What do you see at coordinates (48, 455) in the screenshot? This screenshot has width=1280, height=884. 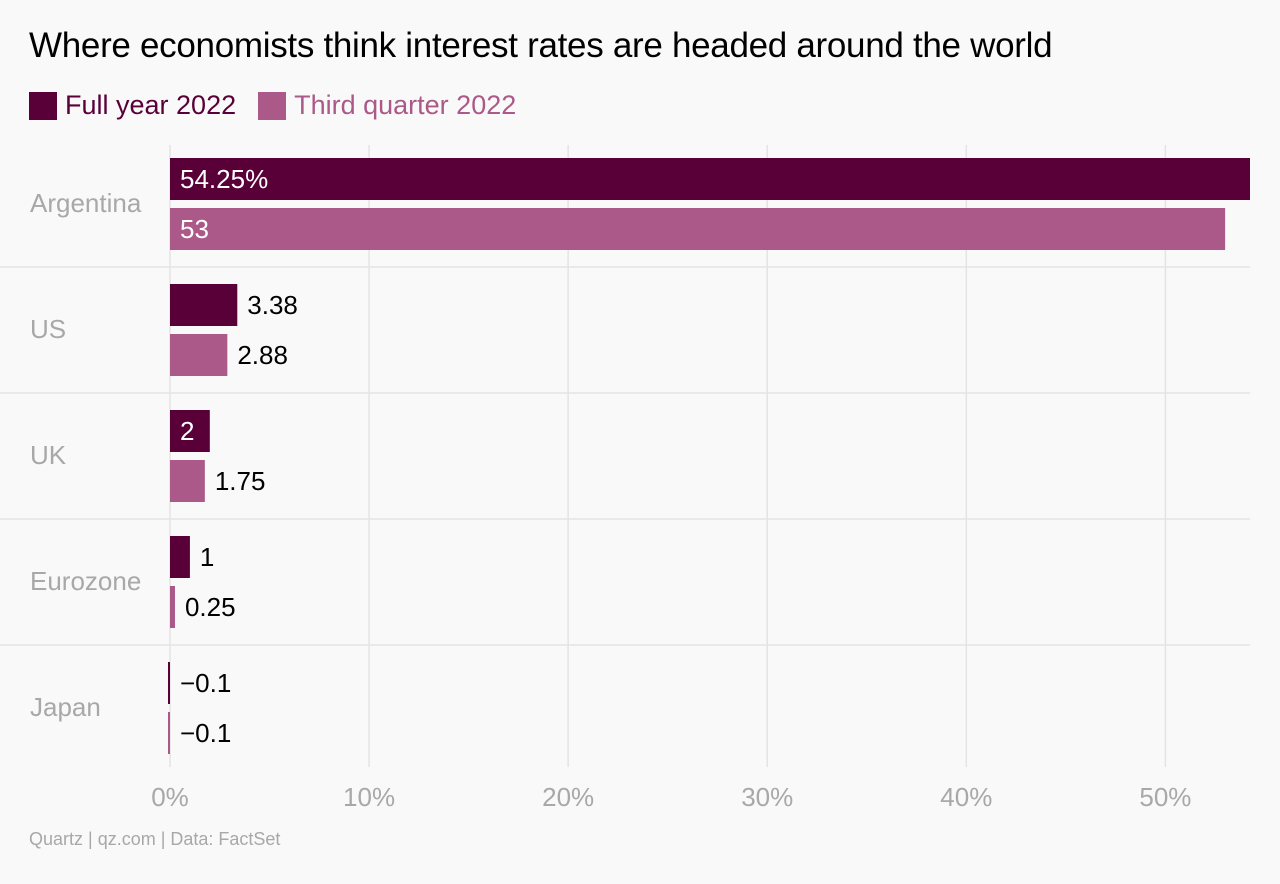 I see `category-label: UK` at bounding box center [48, 455].